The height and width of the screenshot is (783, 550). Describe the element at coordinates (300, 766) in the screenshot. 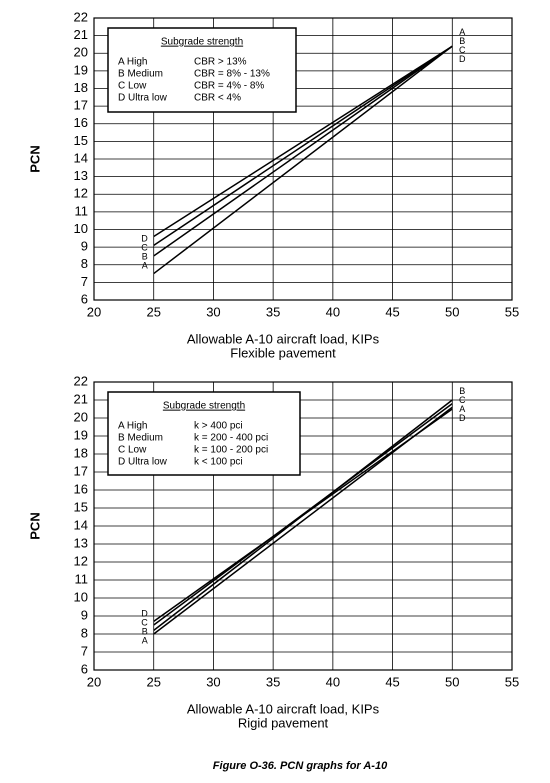

I see `figure-caption: Figure O-36. PCN graphs for A-10` at that location.